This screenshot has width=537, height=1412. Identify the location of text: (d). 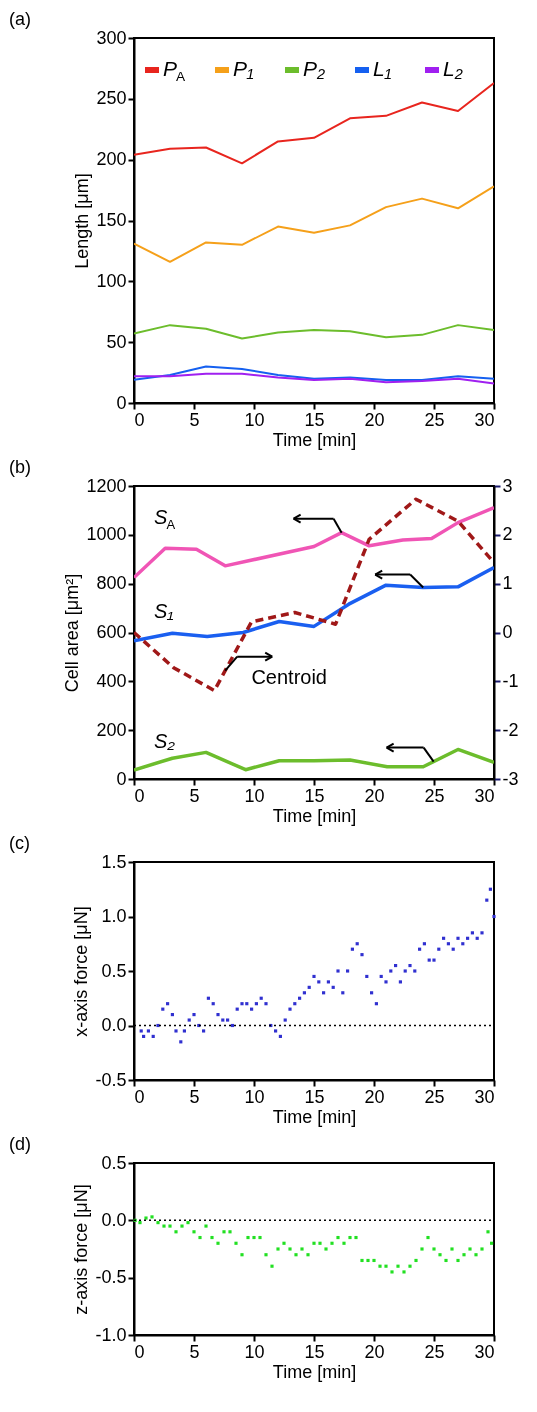
(20, 1144).